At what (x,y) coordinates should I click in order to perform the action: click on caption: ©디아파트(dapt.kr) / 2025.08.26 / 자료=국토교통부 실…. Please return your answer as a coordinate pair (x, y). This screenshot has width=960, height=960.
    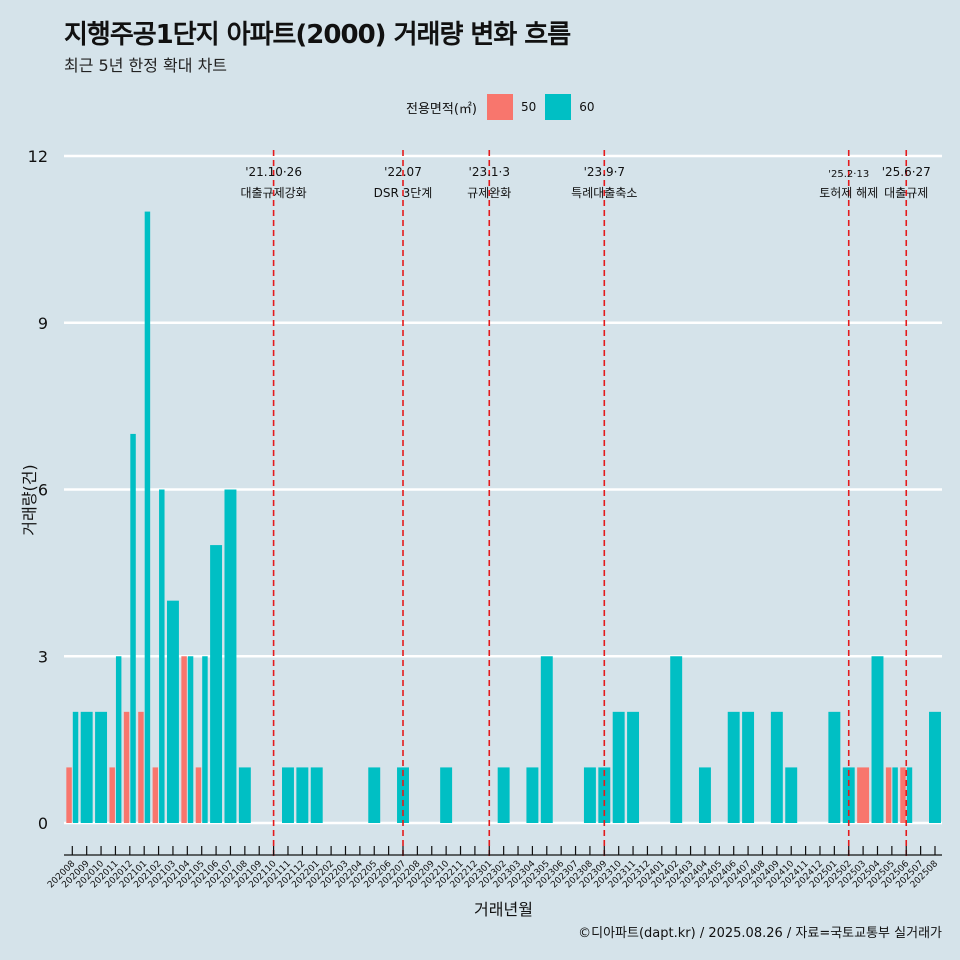
    Looking at the image, I should click on (760, 933).